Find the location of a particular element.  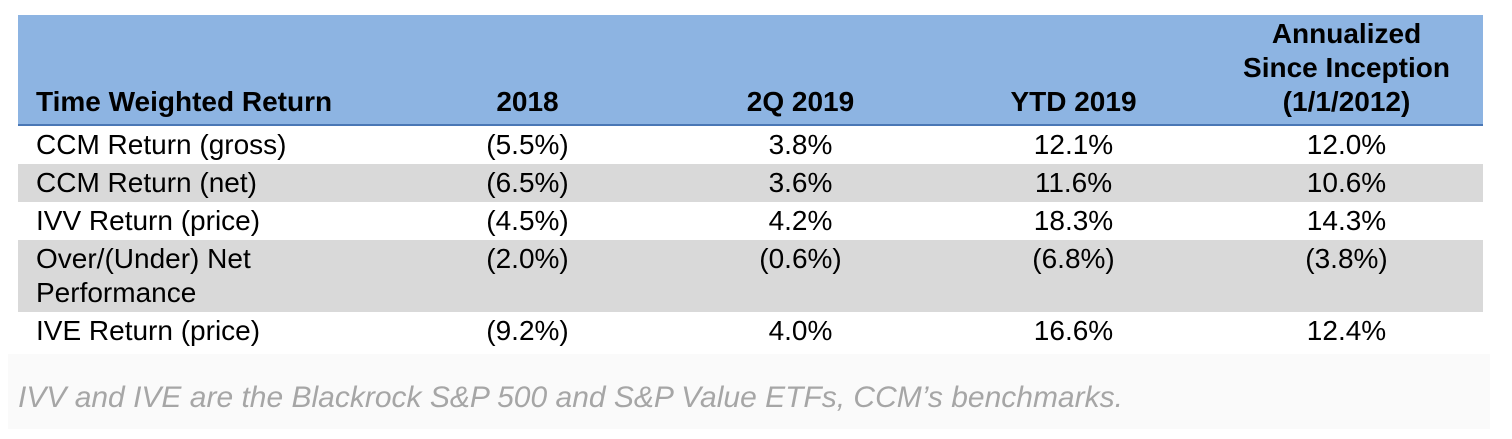

row-label: IVV Return (price) is located at coordinates (148, 220).